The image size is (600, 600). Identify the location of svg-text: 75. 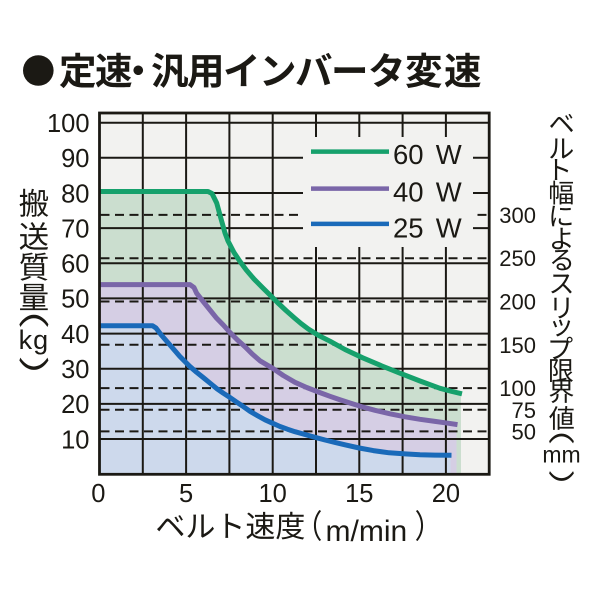
(524, 410).